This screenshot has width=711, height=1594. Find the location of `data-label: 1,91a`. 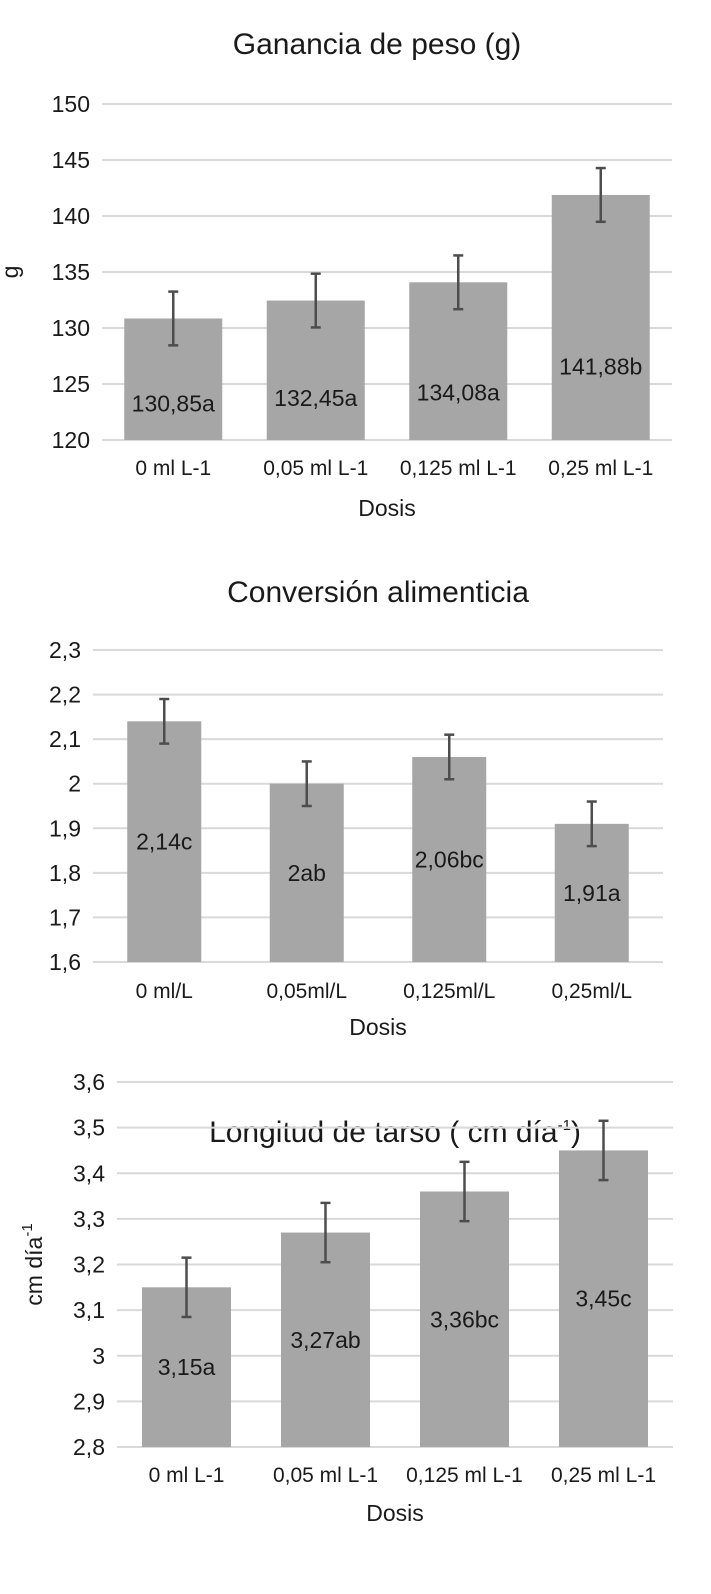

data-label: 1,91a is located at coordinates (592, 893).